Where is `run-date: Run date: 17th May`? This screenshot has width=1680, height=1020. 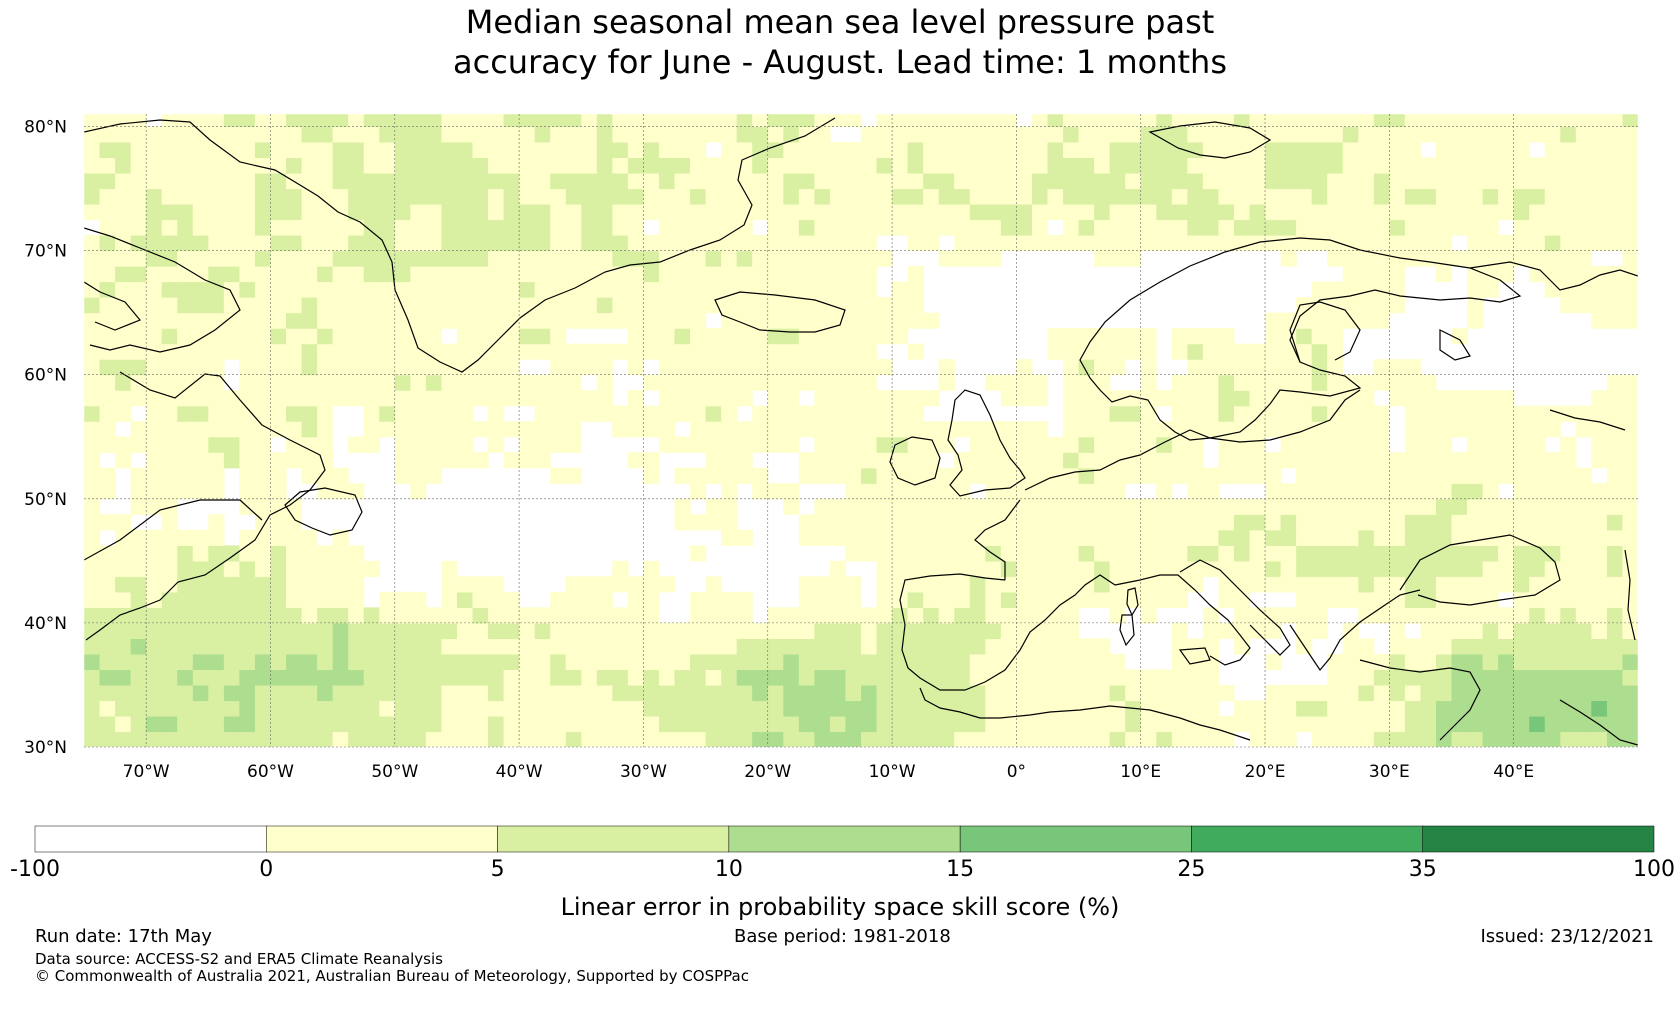
run-date: Run date: 17th May is located at coordinates (123, 936).